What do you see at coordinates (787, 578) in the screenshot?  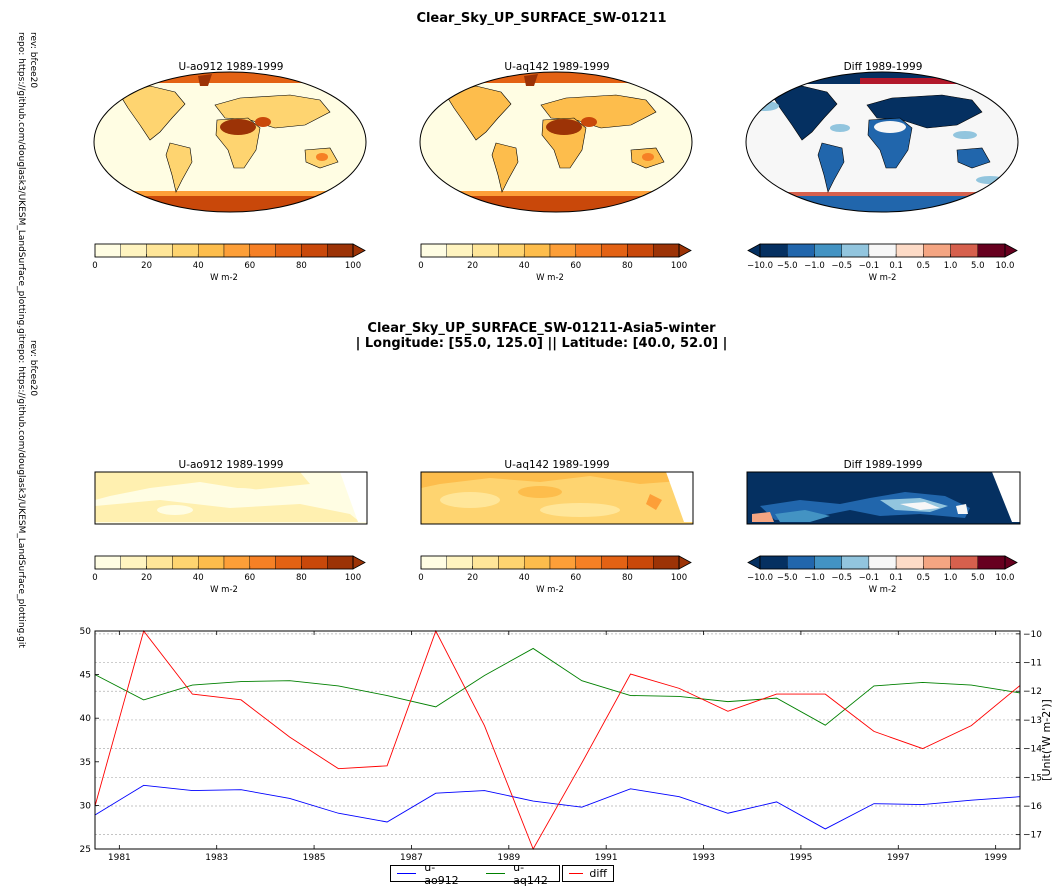 I see `colorbar-tick-label: −5.0` at bounding box center [787, 578].